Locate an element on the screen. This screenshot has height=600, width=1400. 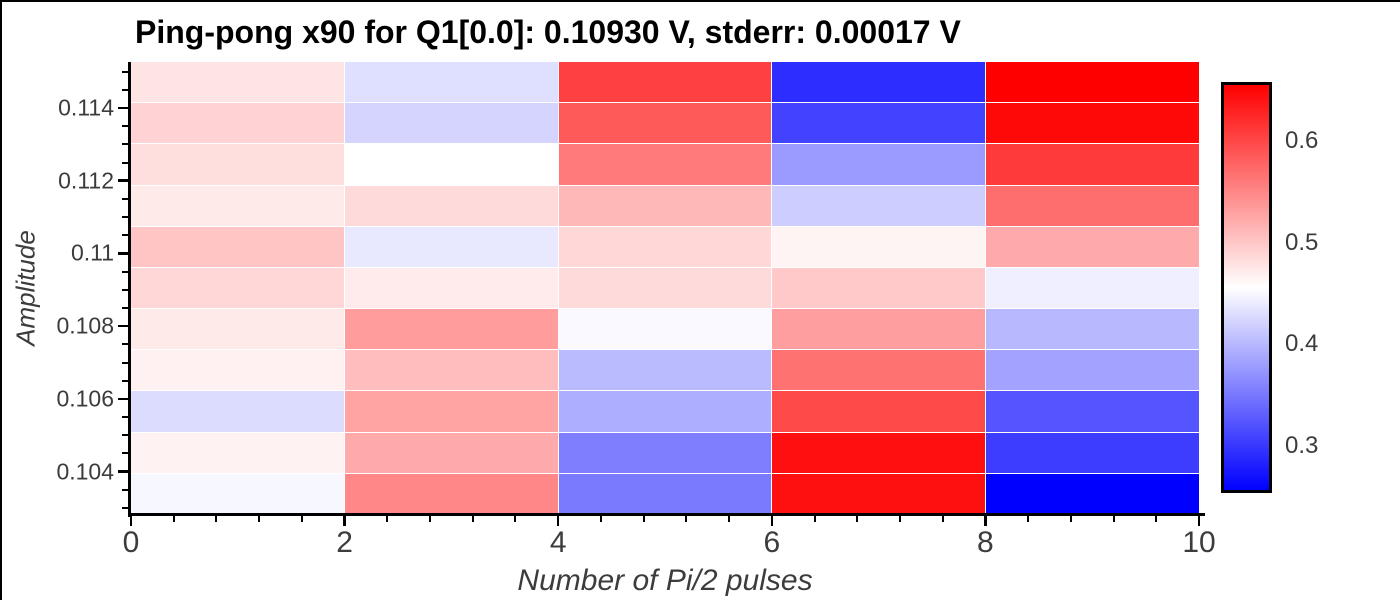
y-tick-label: 0.104 is located at coordinates (85, 471).